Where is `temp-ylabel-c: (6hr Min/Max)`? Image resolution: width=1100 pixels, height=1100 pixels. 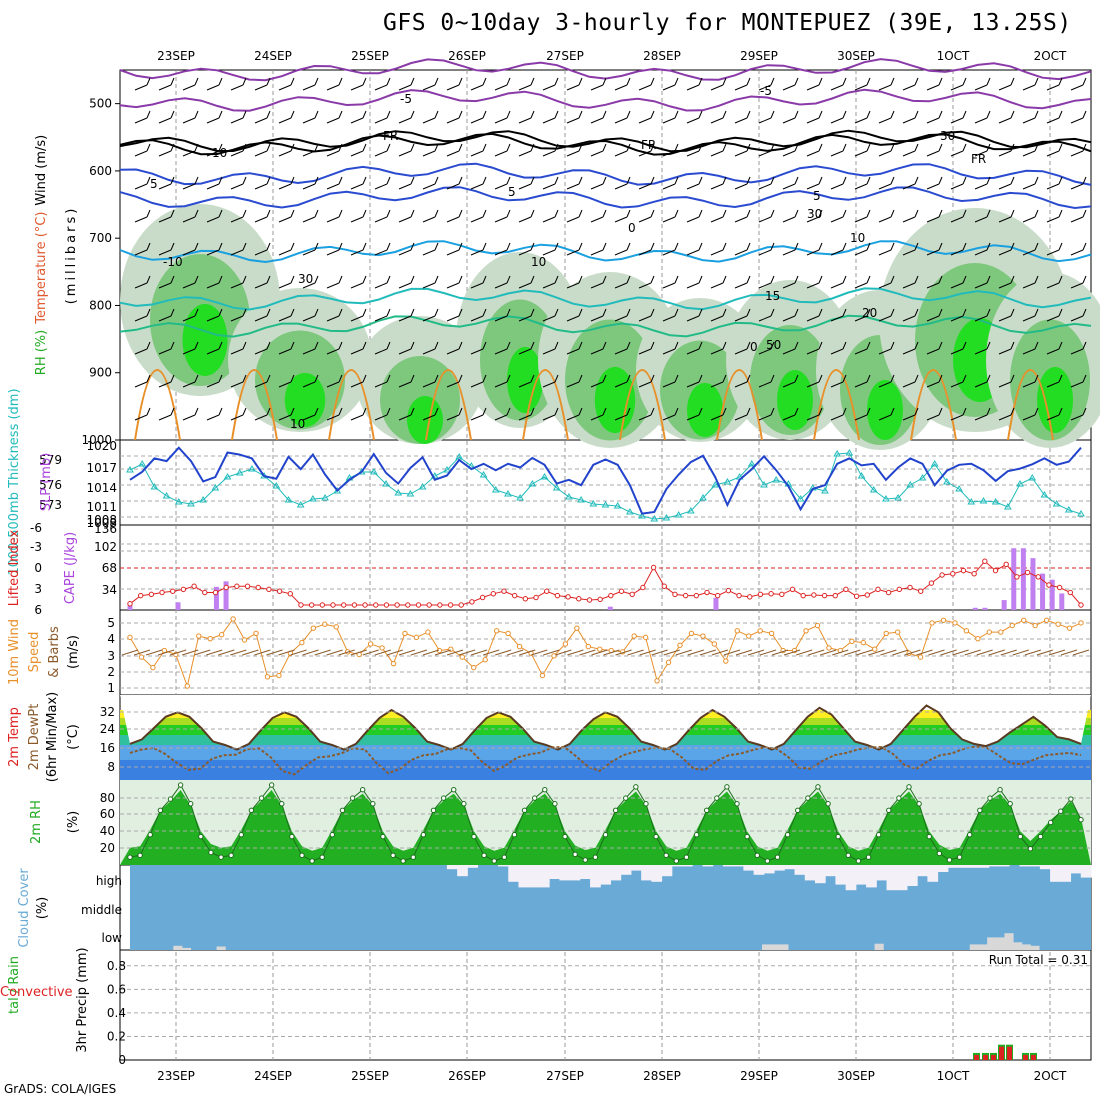
temp-ylabel-c: (6hr Min/Max) is located at coordinates (52, 737).